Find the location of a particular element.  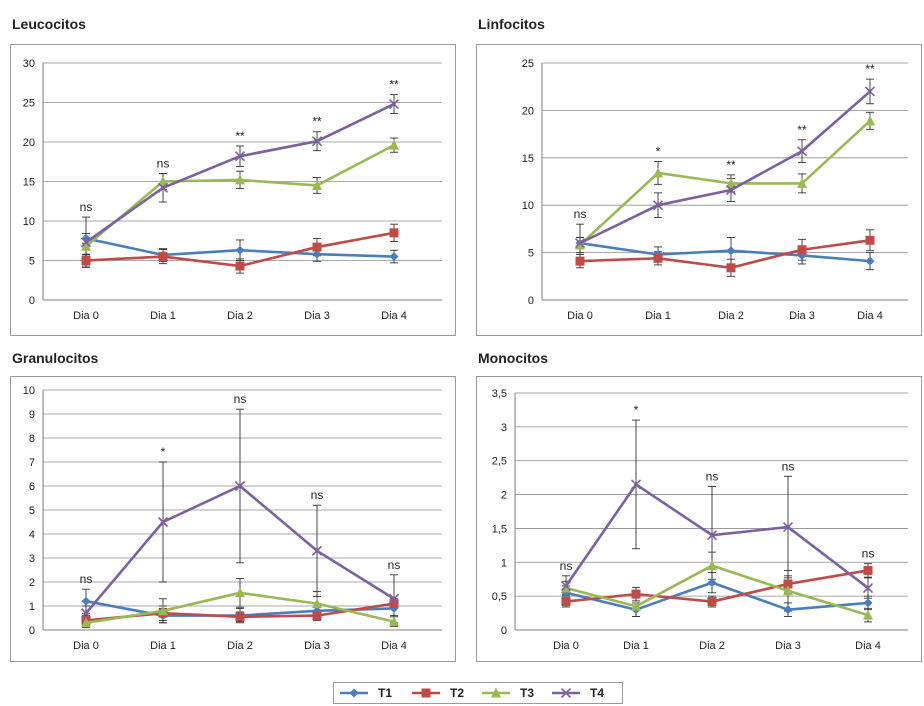

legend-item-t3: T3 is located at coordinates (508, 693).